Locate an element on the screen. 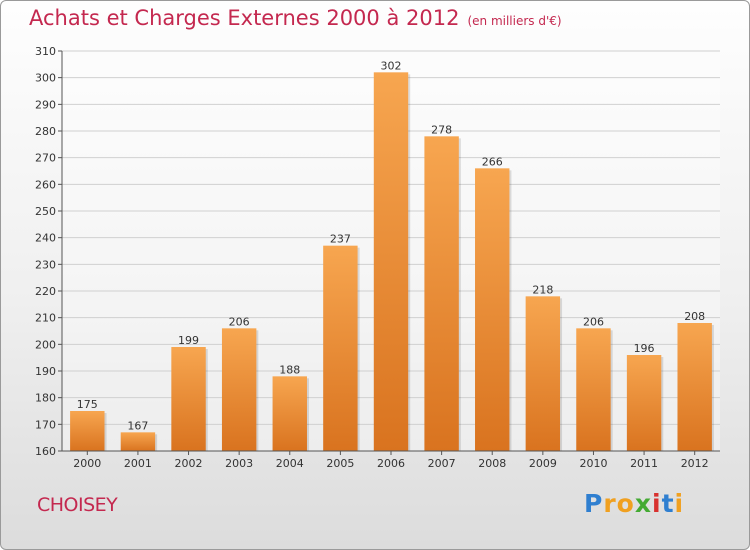  x-tick-label: 2012 is located at coordinates (695, 463).